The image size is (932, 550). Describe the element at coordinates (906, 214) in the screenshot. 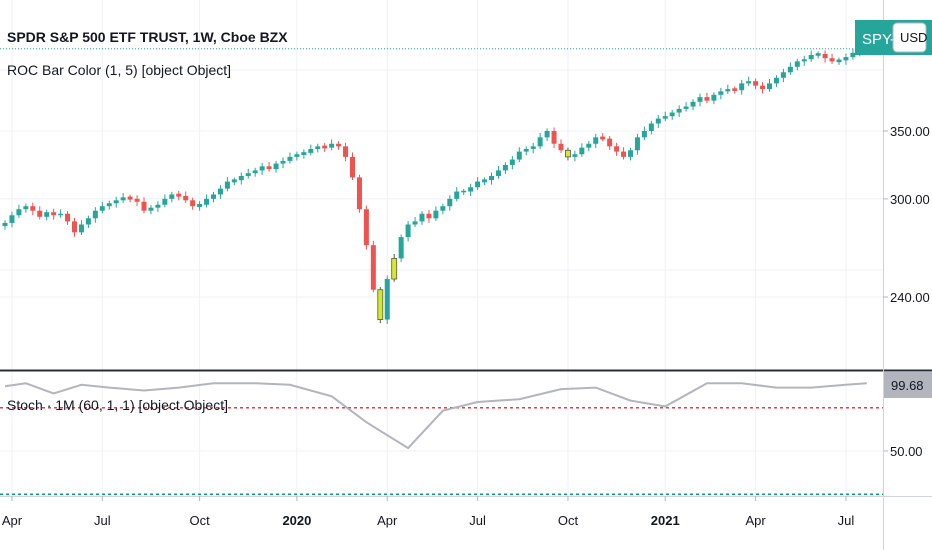

I see `price-axis: 350.00 300.00 240.00` at that location.